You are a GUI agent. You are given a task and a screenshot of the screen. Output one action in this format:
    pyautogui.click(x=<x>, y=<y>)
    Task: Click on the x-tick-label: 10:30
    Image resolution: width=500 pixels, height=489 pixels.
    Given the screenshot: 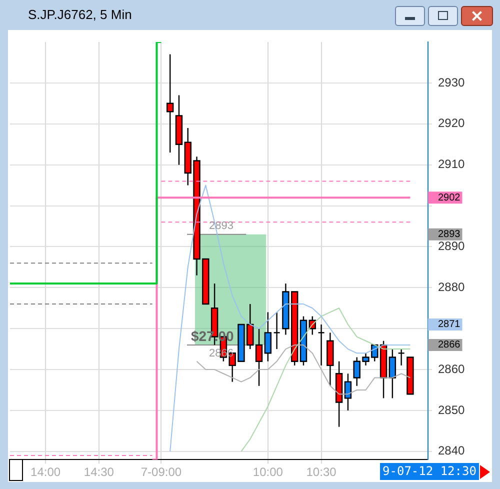 What is the action you would take?
    pyautogui.click(x=321, y=472)
    